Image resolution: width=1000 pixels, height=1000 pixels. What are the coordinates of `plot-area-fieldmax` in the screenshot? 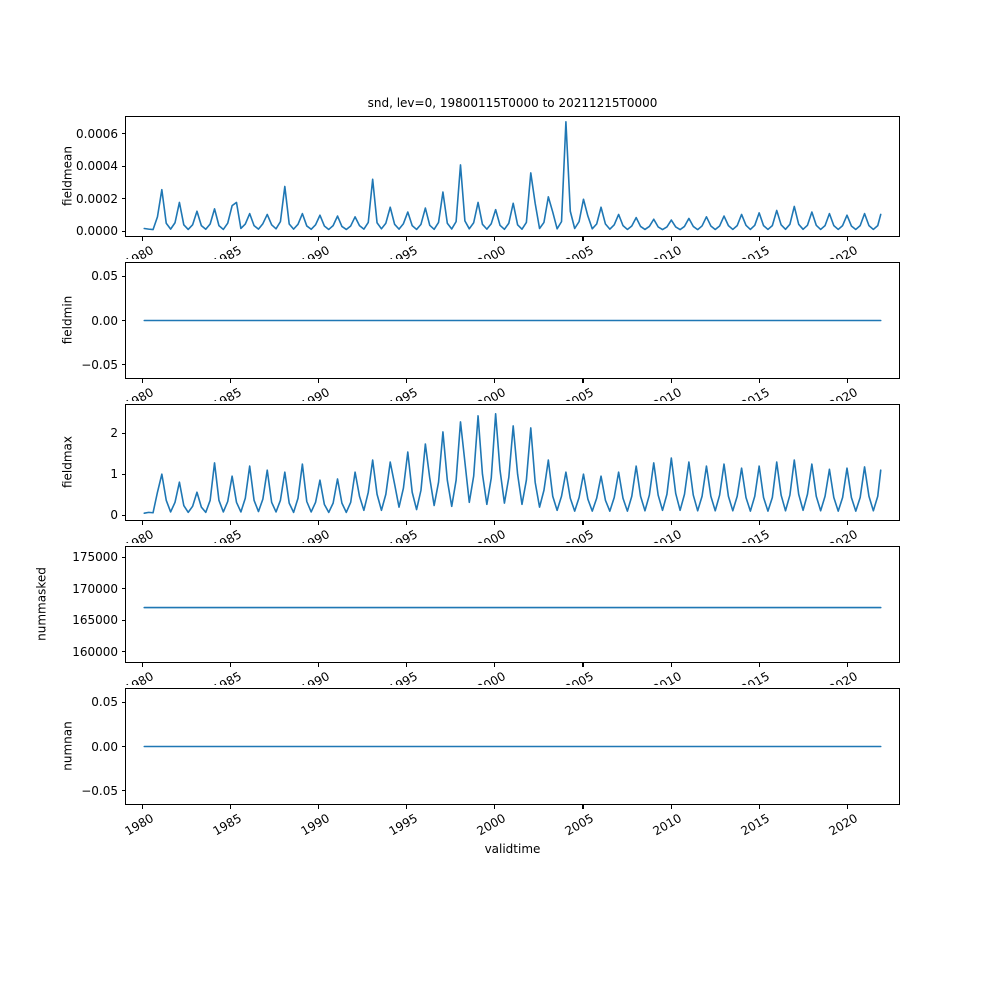 It's located at (512, 462).